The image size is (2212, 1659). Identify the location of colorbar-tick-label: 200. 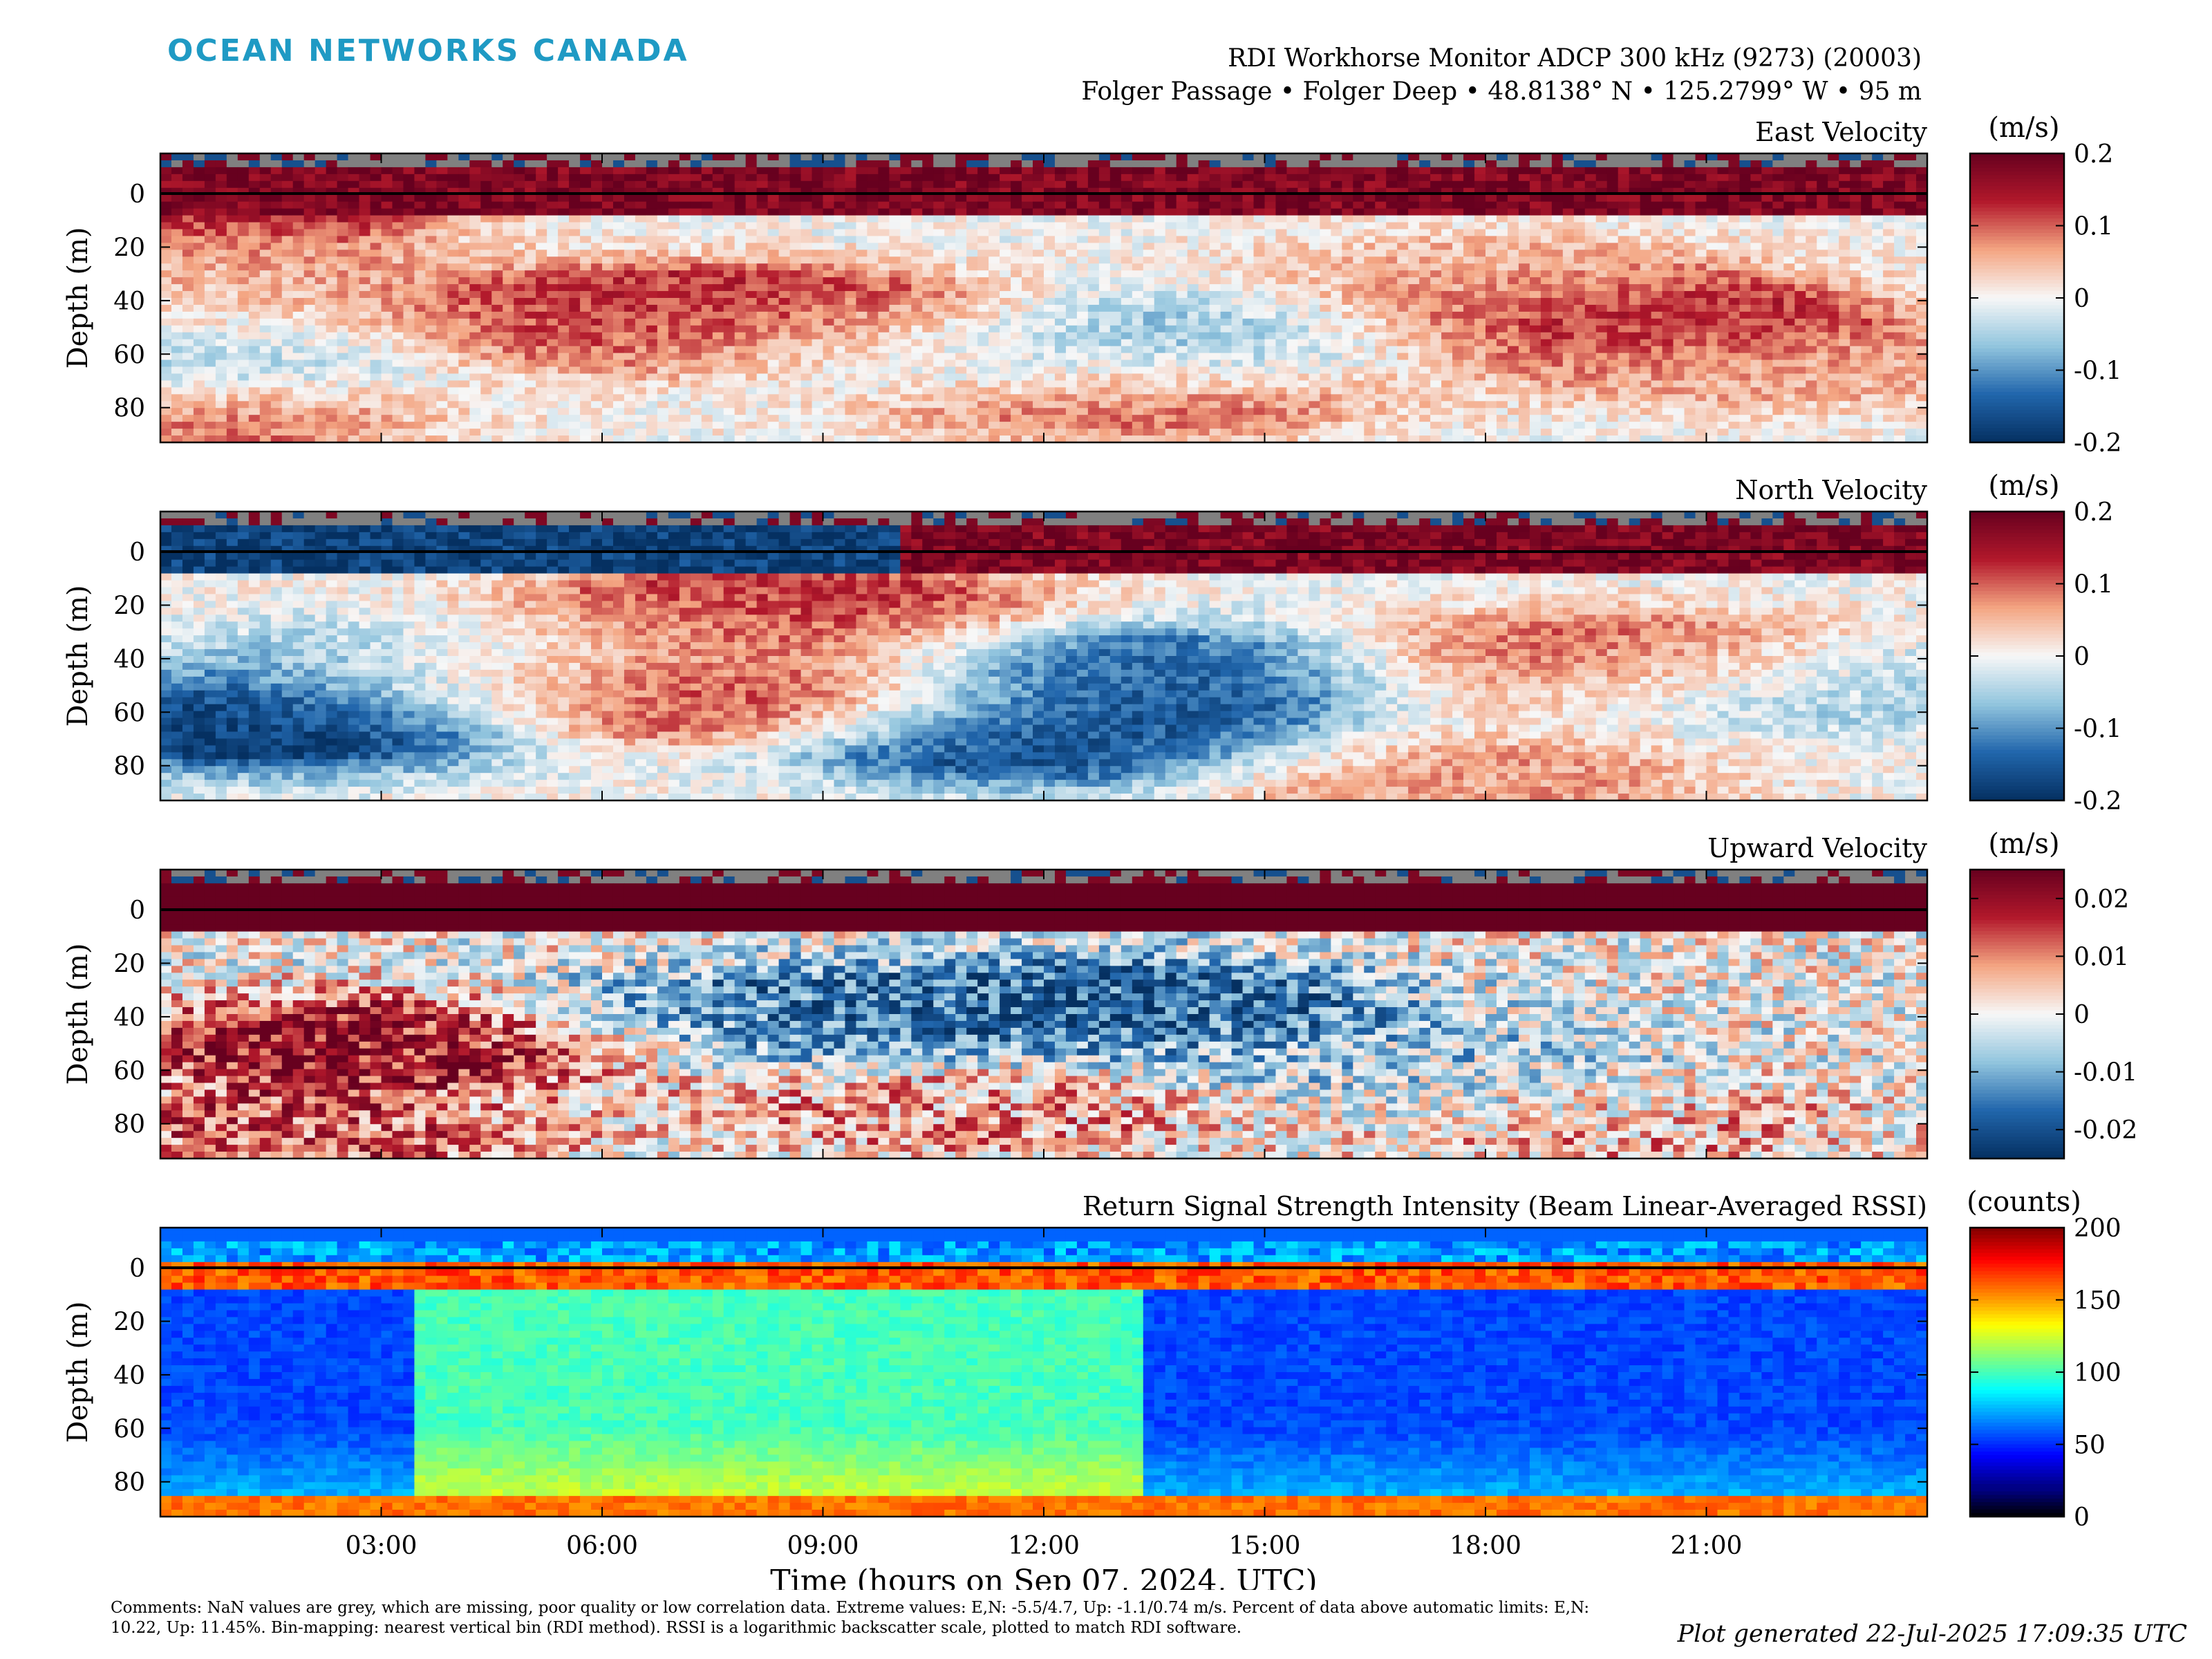
(2097, 1229).